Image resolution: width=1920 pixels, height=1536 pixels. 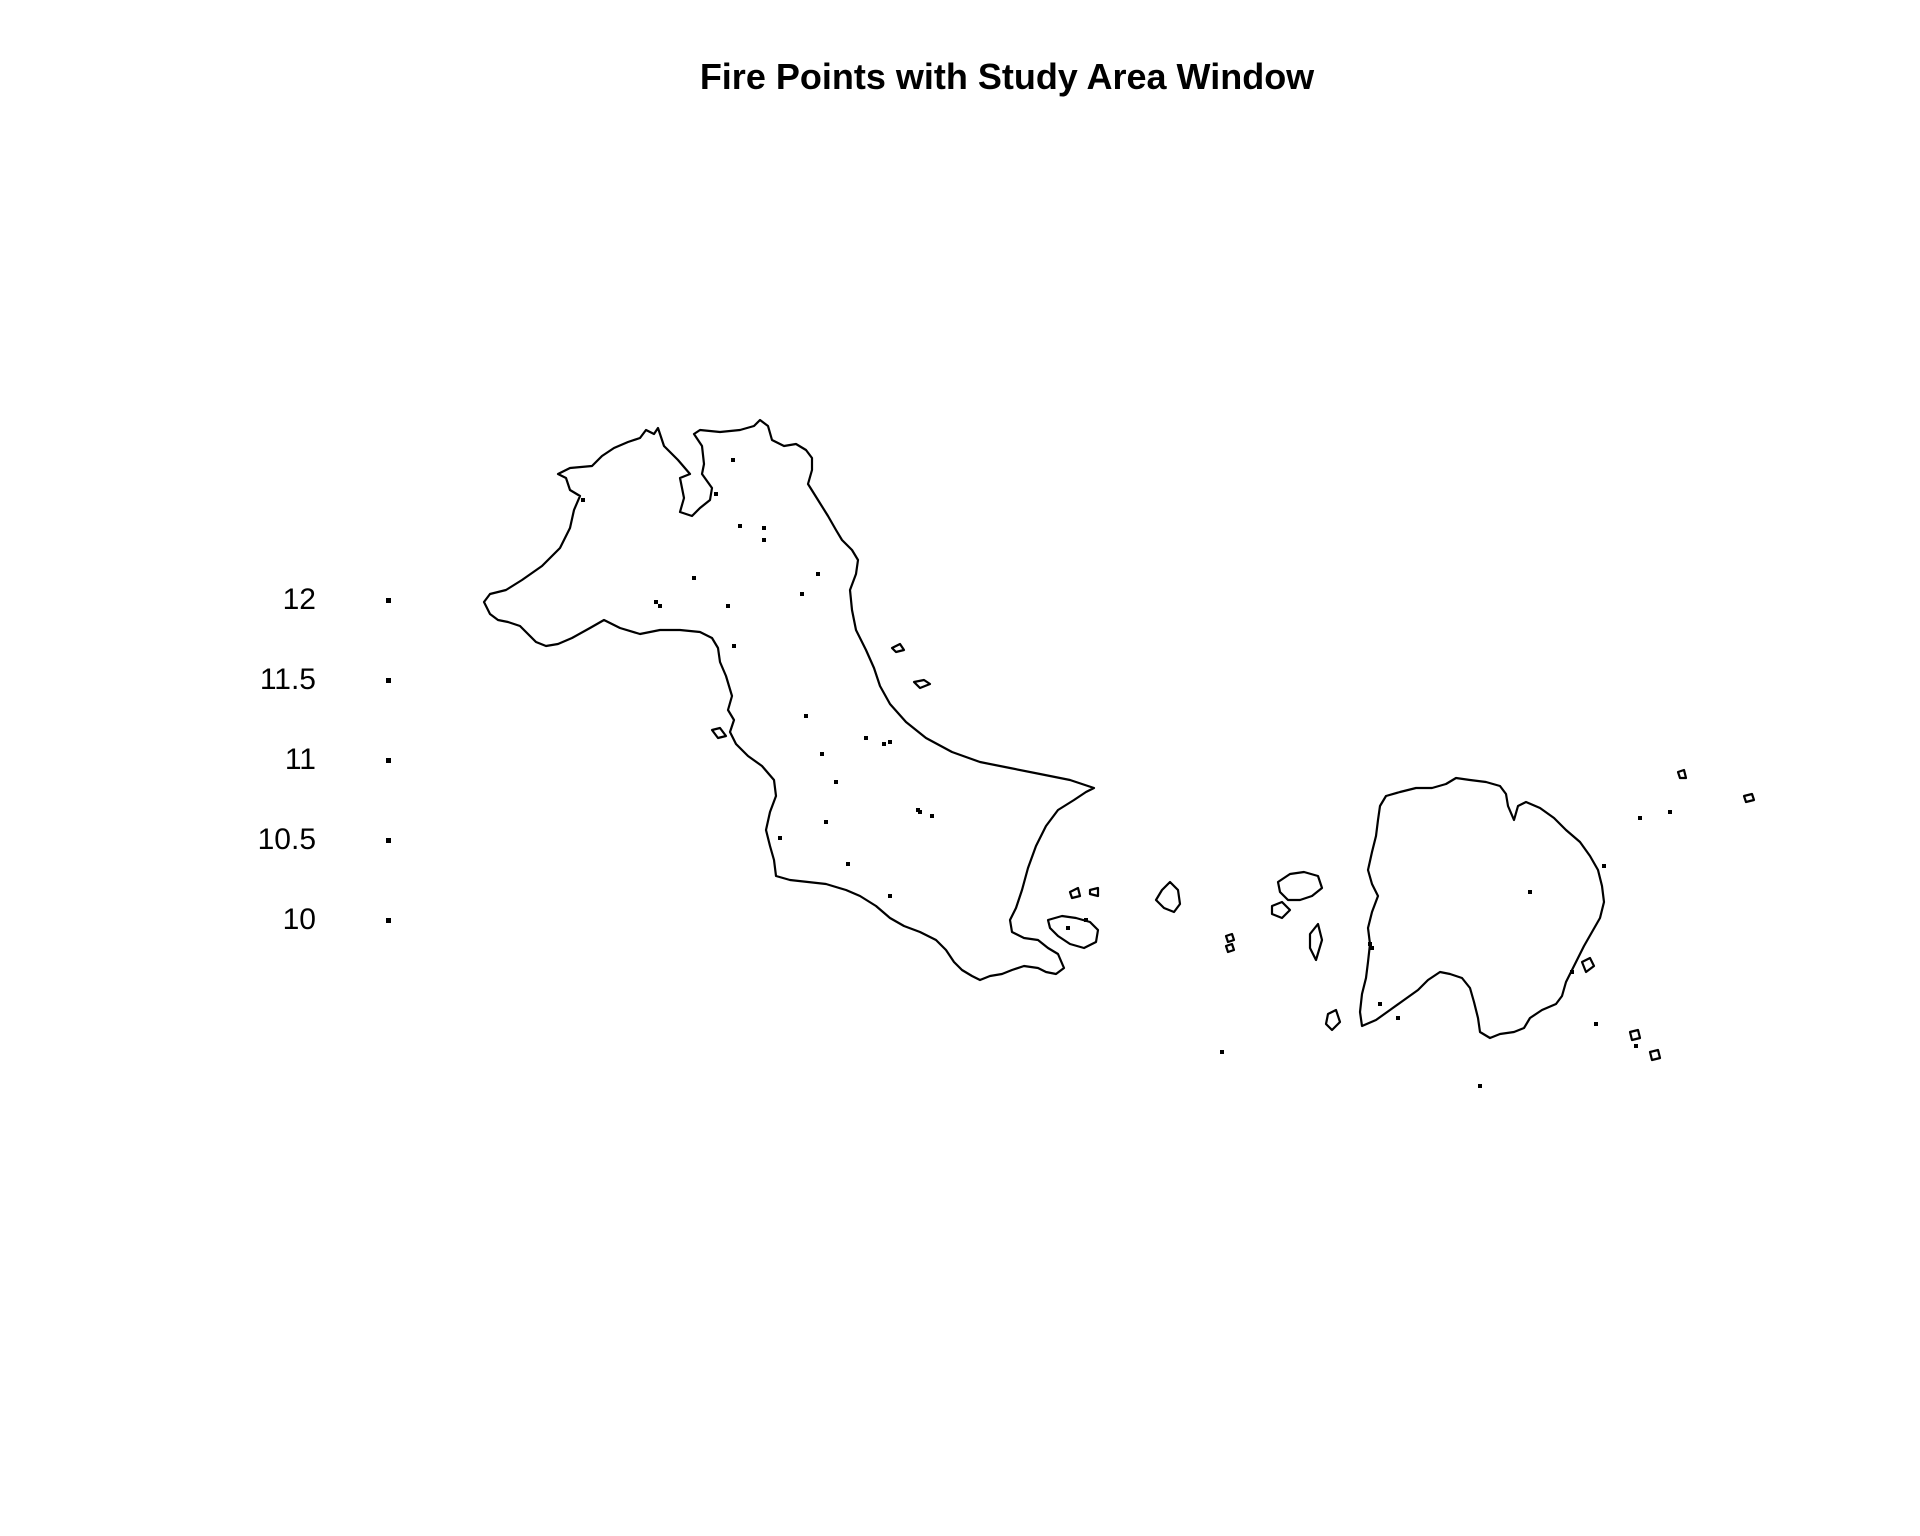 What do you see at coordinates (789, 700) in the screenshot?
I see `west-island-outline` at bounding box center [789, 700].